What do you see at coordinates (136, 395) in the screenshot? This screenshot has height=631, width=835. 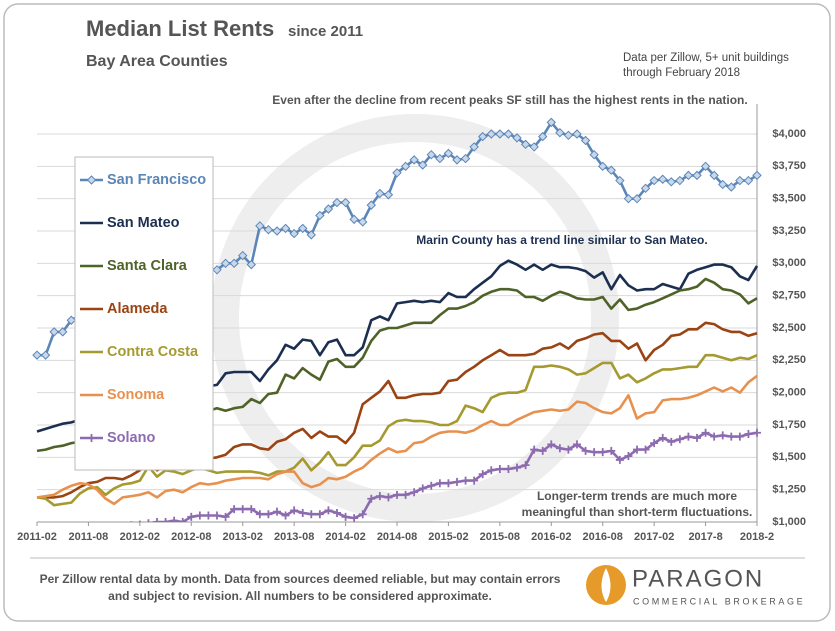 I see `legend-label: Sonoma` at bounding box center [136, 395].